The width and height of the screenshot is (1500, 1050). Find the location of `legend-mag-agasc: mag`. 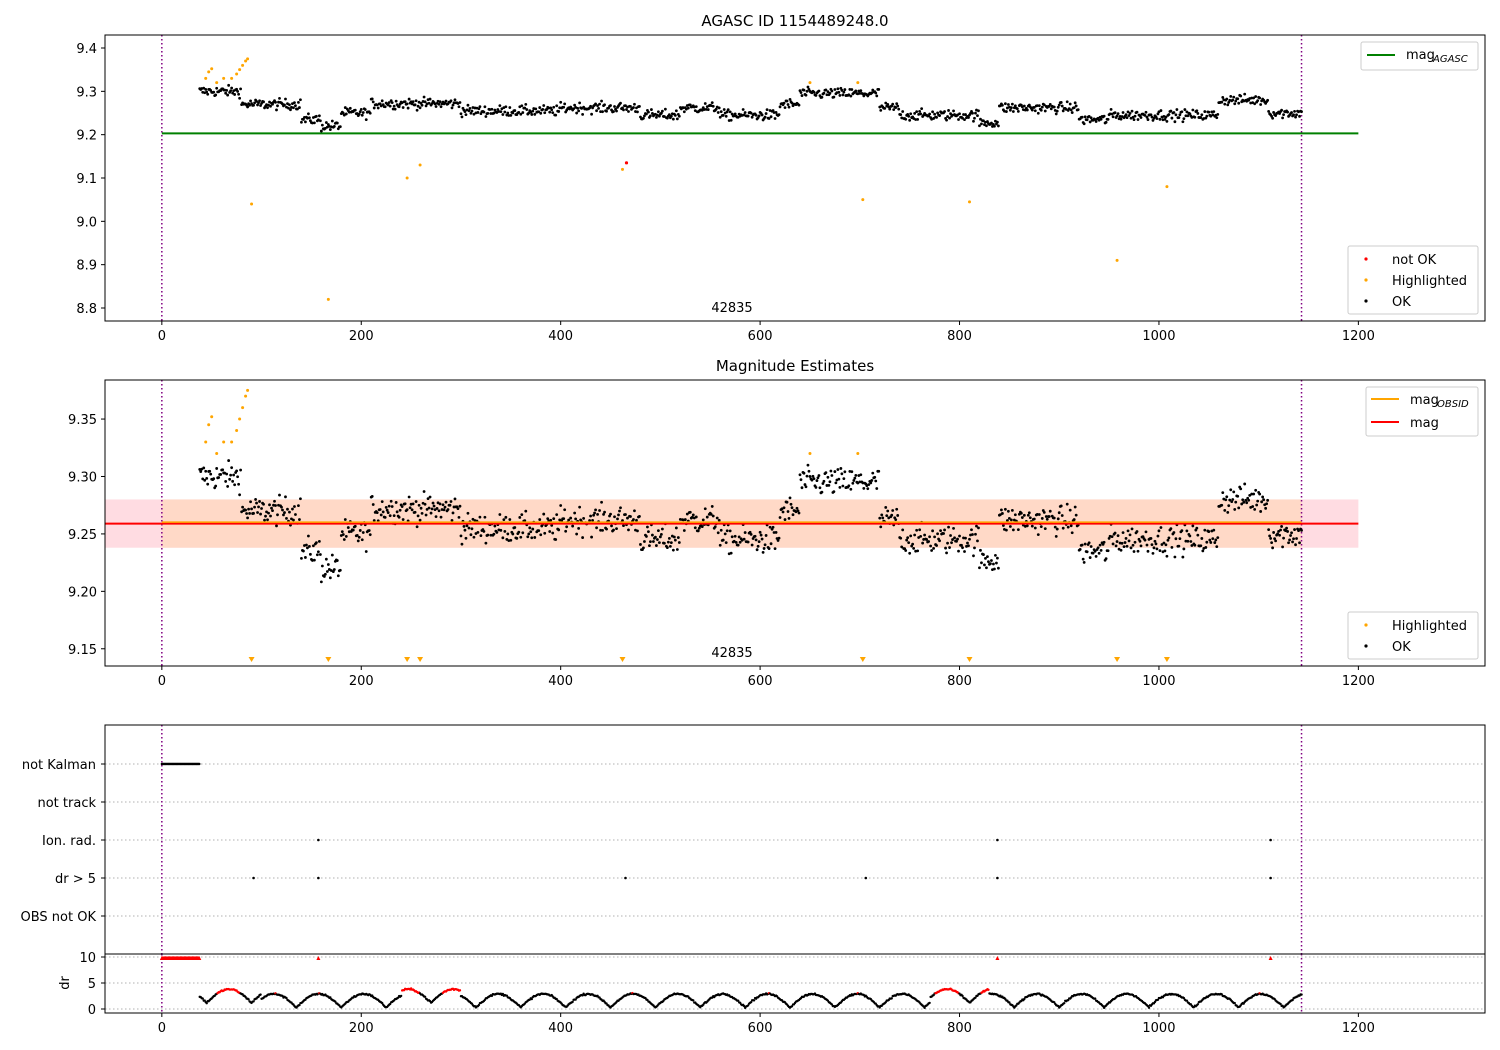

legend-mag-agasc: mag is located at coordinates (1420, 55).